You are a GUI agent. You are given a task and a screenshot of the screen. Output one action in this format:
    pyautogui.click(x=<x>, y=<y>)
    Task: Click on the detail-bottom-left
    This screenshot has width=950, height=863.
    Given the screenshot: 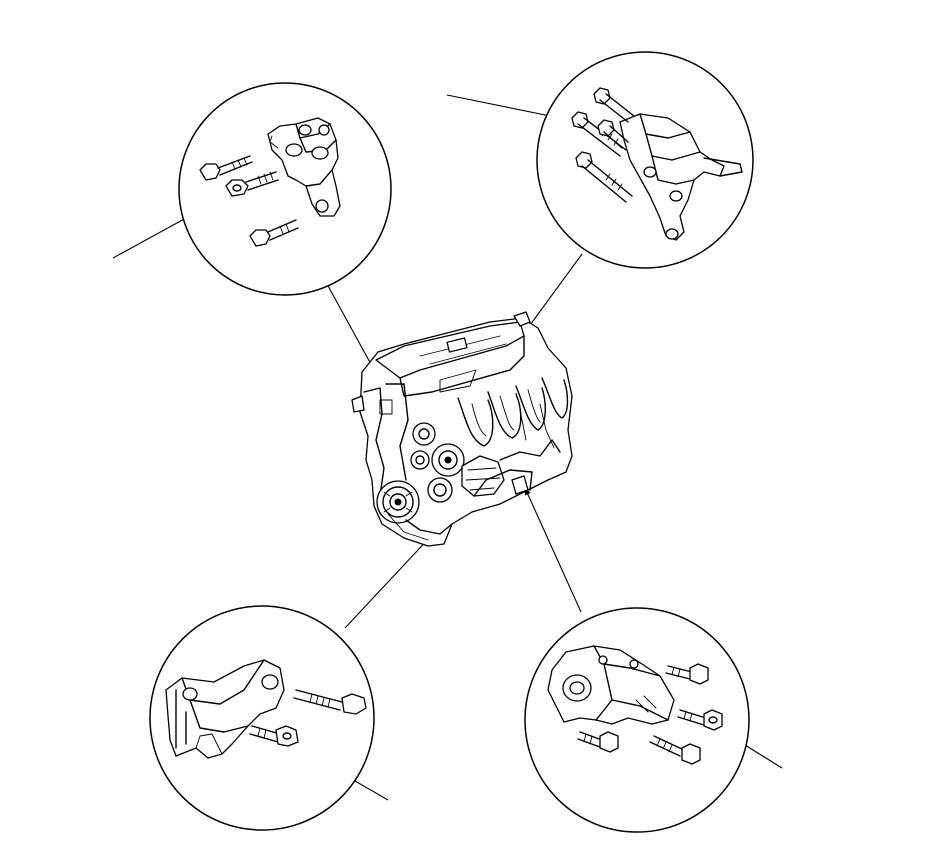 What is the action you would take?
    pyautogui.click(x=262, y=718)
    